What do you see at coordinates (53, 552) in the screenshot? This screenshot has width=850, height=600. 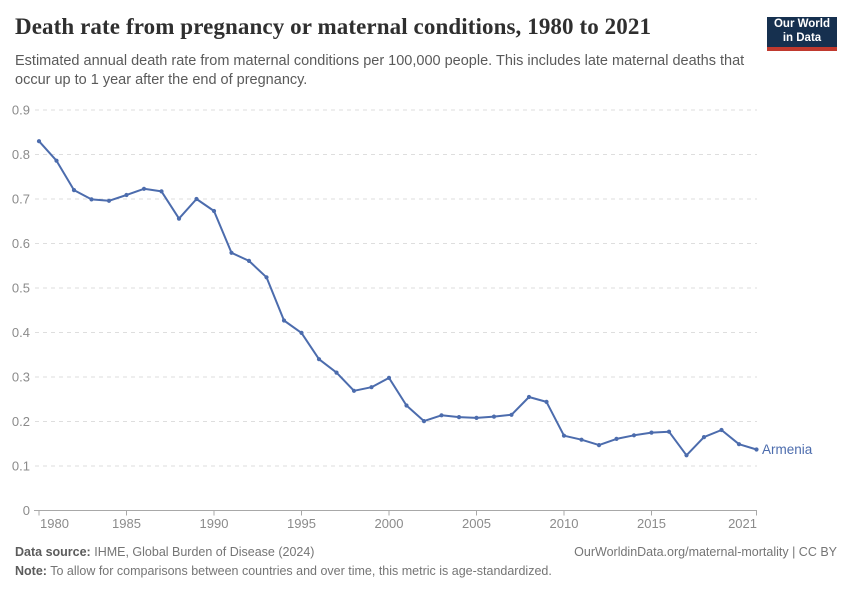 I see `data-source-label: Data source:` at bounding box center [53, 552].